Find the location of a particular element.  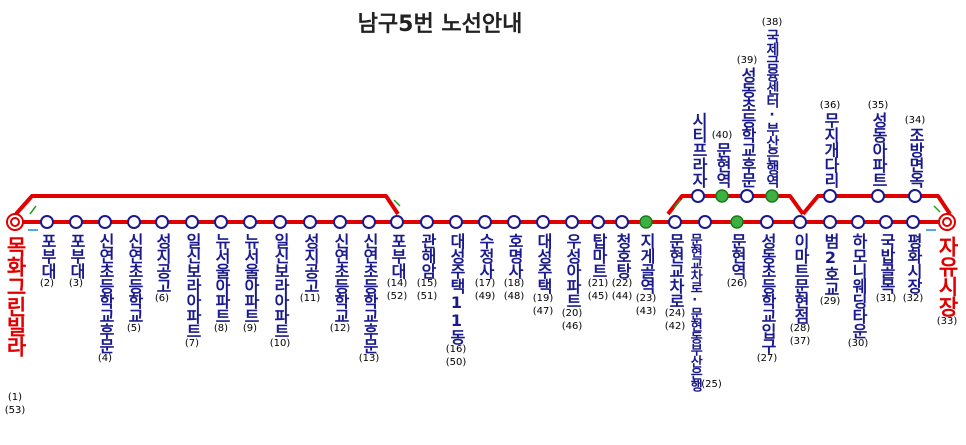

stop-number: (27) is located at coordinates (767, 358).